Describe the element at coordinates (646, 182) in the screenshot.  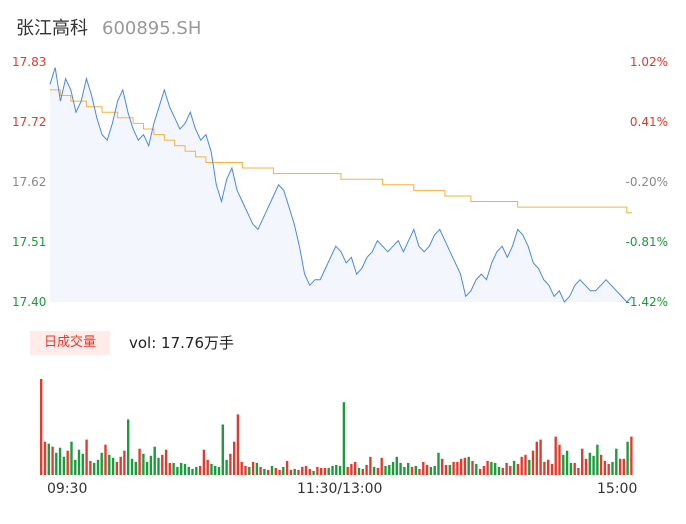
I see `pct-label-mid: -0.20%` at that location.